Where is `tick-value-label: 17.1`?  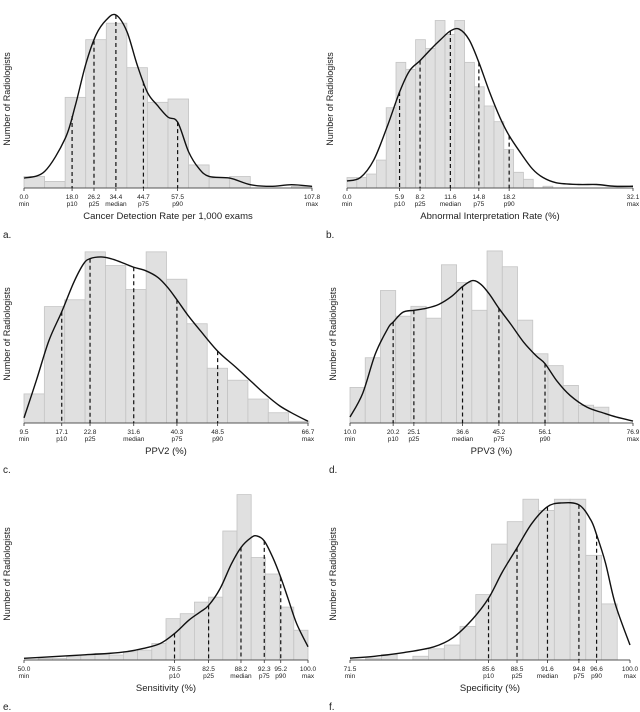 tick-value-label: 17.1 is located at coordinates (61, 432).